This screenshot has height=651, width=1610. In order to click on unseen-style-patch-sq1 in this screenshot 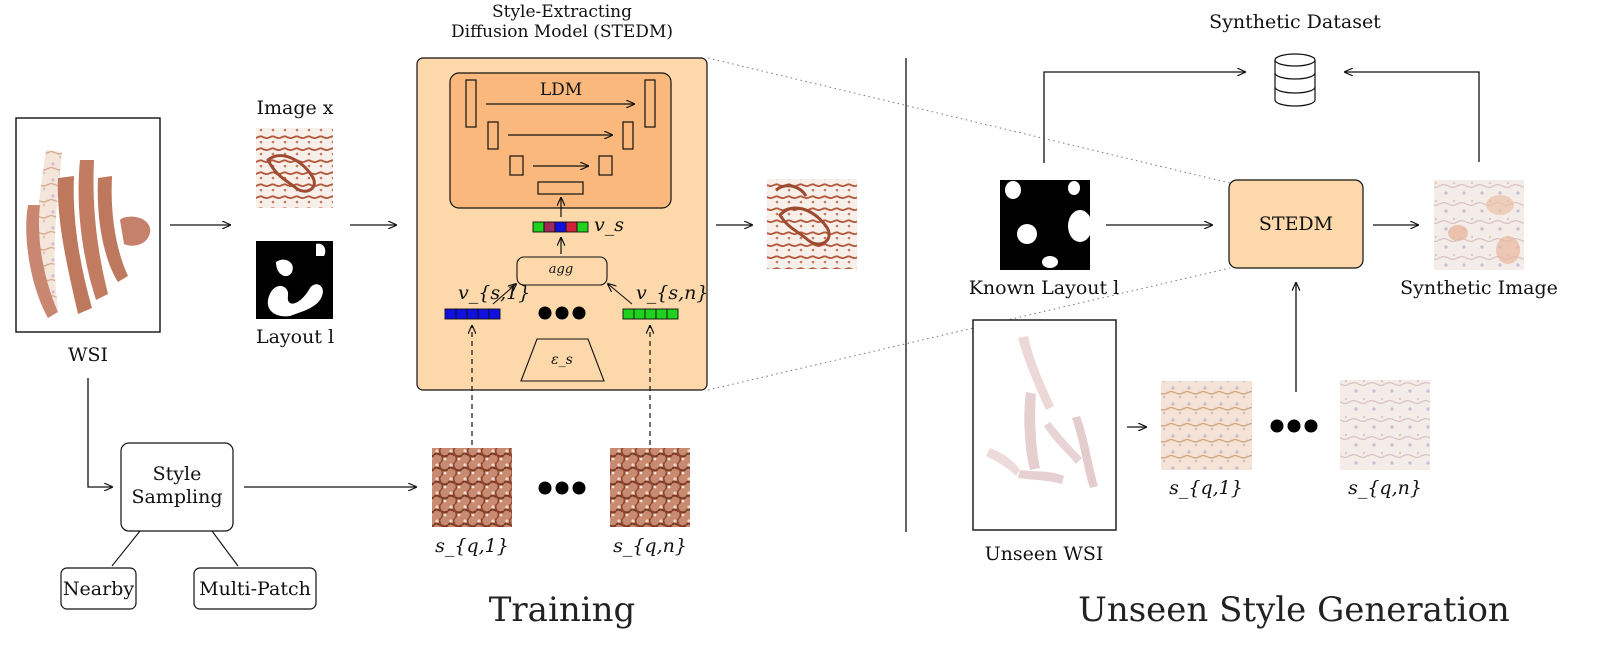, I will do `click(1206, 425)`.